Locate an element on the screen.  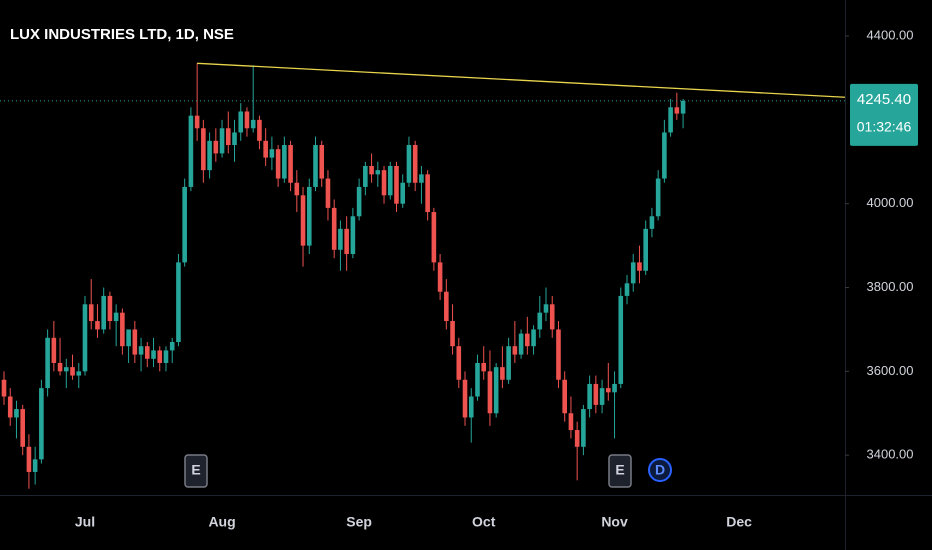
x-tick-label: Oct is located at coordinates (484, 522).